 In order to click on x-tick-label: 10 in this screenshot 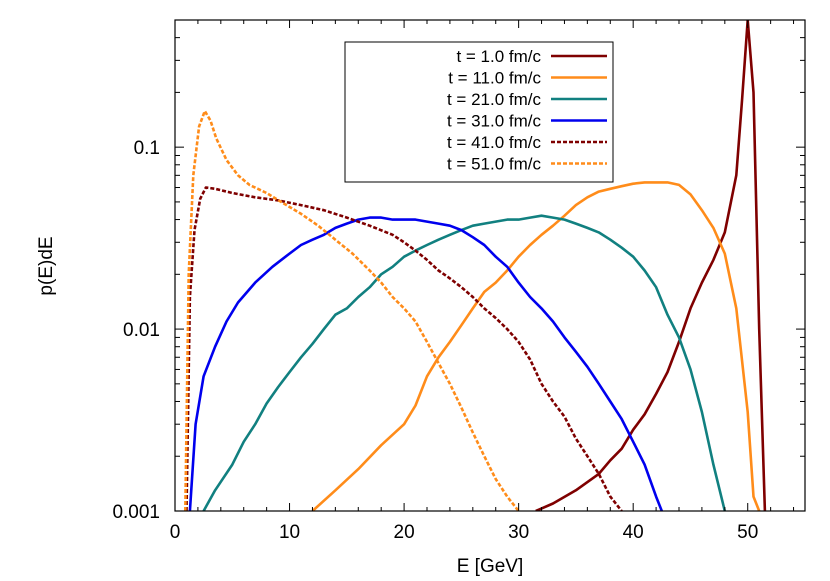, I will do `click(289, 532)`.